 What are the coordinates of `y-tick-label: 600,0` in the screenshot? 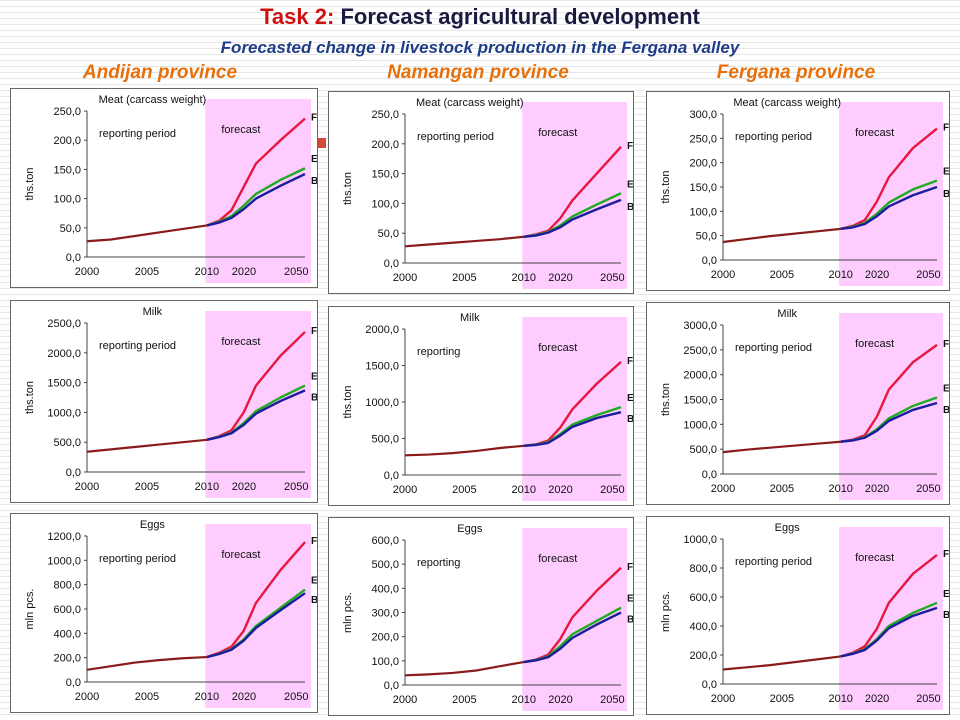 It's located at (703, 598).